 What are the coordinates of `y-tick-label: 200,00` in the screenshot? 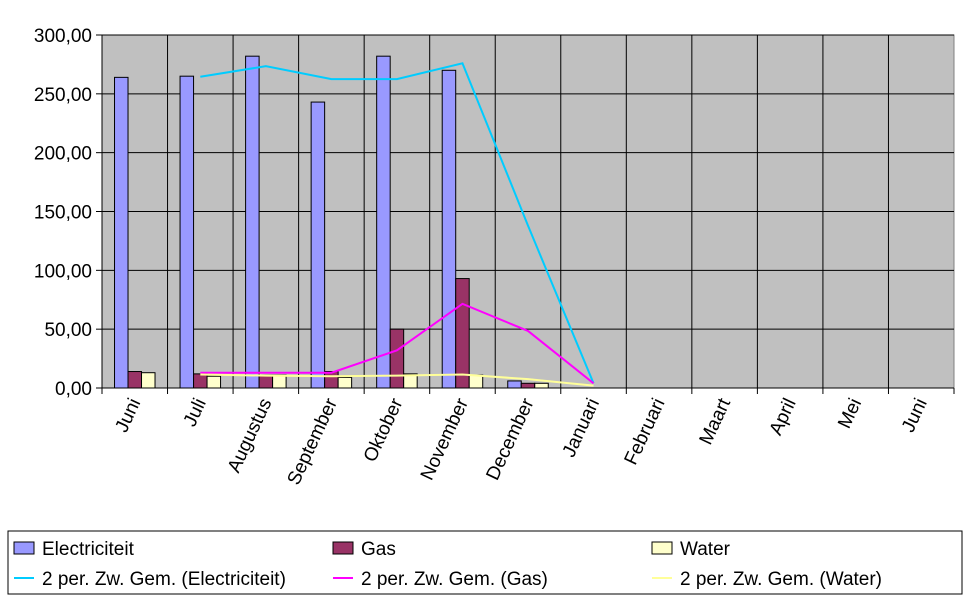 It's located at (63, 154).